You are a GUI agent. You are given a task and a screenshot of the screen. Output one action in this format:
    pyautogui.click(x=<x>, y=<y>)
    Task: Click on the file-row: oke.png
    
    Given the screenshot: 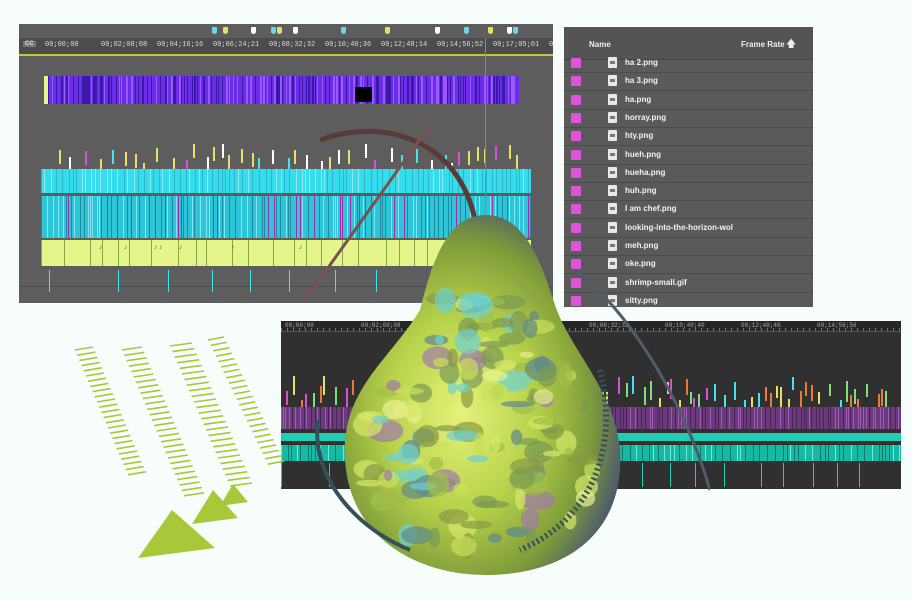 What is the action you would take?
    pyautogui.click(x=688, y=265)
    